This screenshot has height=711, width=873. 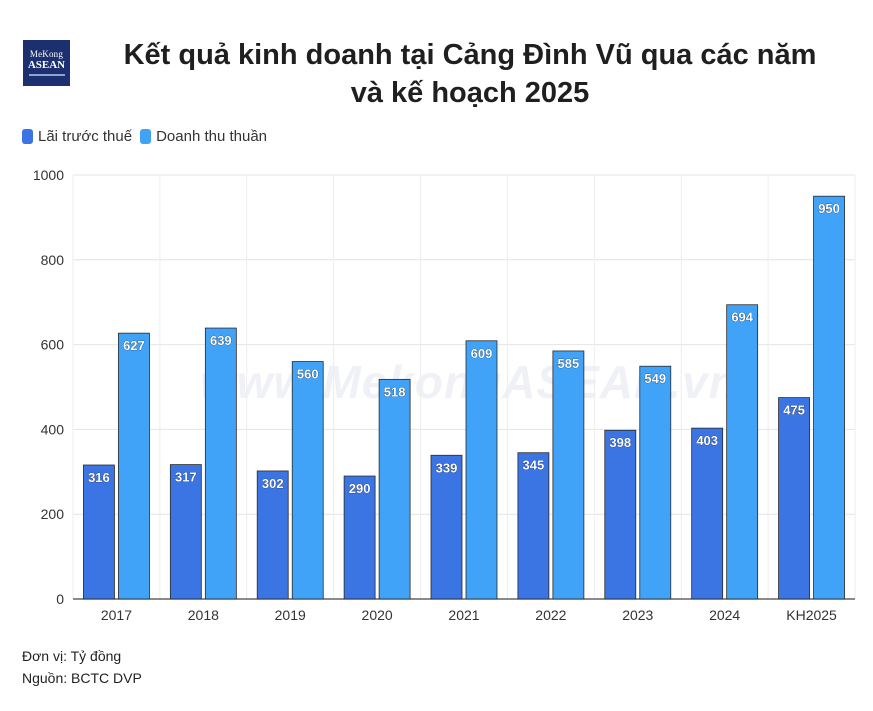 What do you see at coordinates (72, 656) in the screenshot?
I see `unit-note: Đơn vị: Tỷ đồng` at bounding box center [72, 656].